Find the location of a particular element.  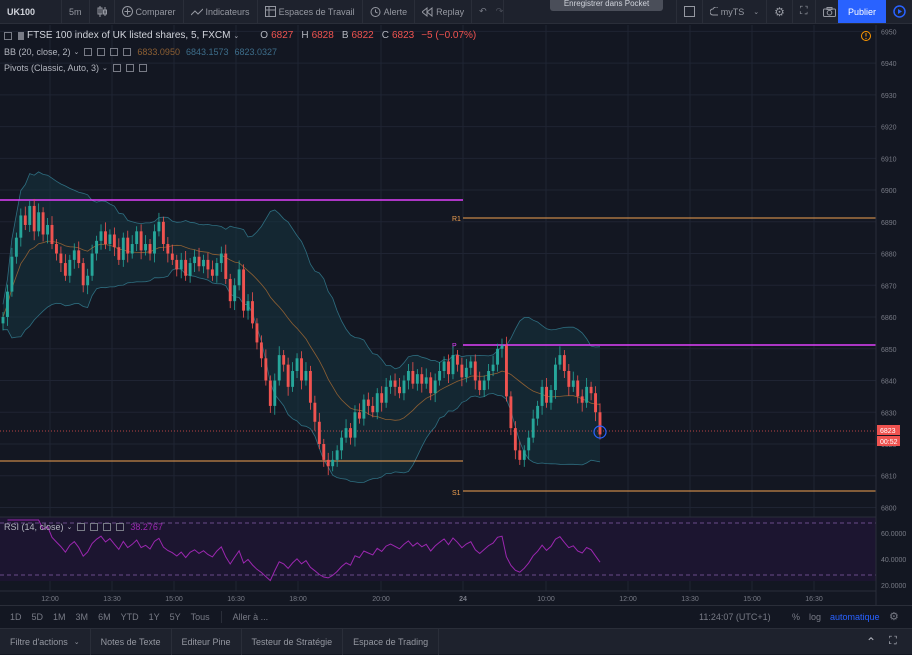

collapse-icon is located at coordinates (8, 35).